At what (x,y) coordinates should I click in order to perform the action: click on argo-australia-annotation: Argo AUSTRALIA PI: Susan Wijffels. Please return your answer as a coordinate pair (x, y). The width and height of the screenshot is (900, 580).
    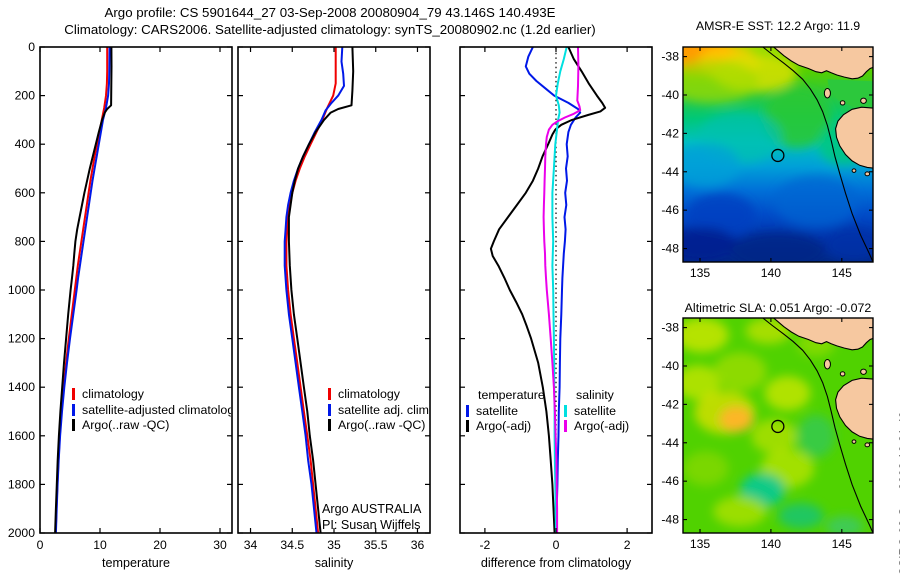
    Looking at the image, I should click on (371, 517).